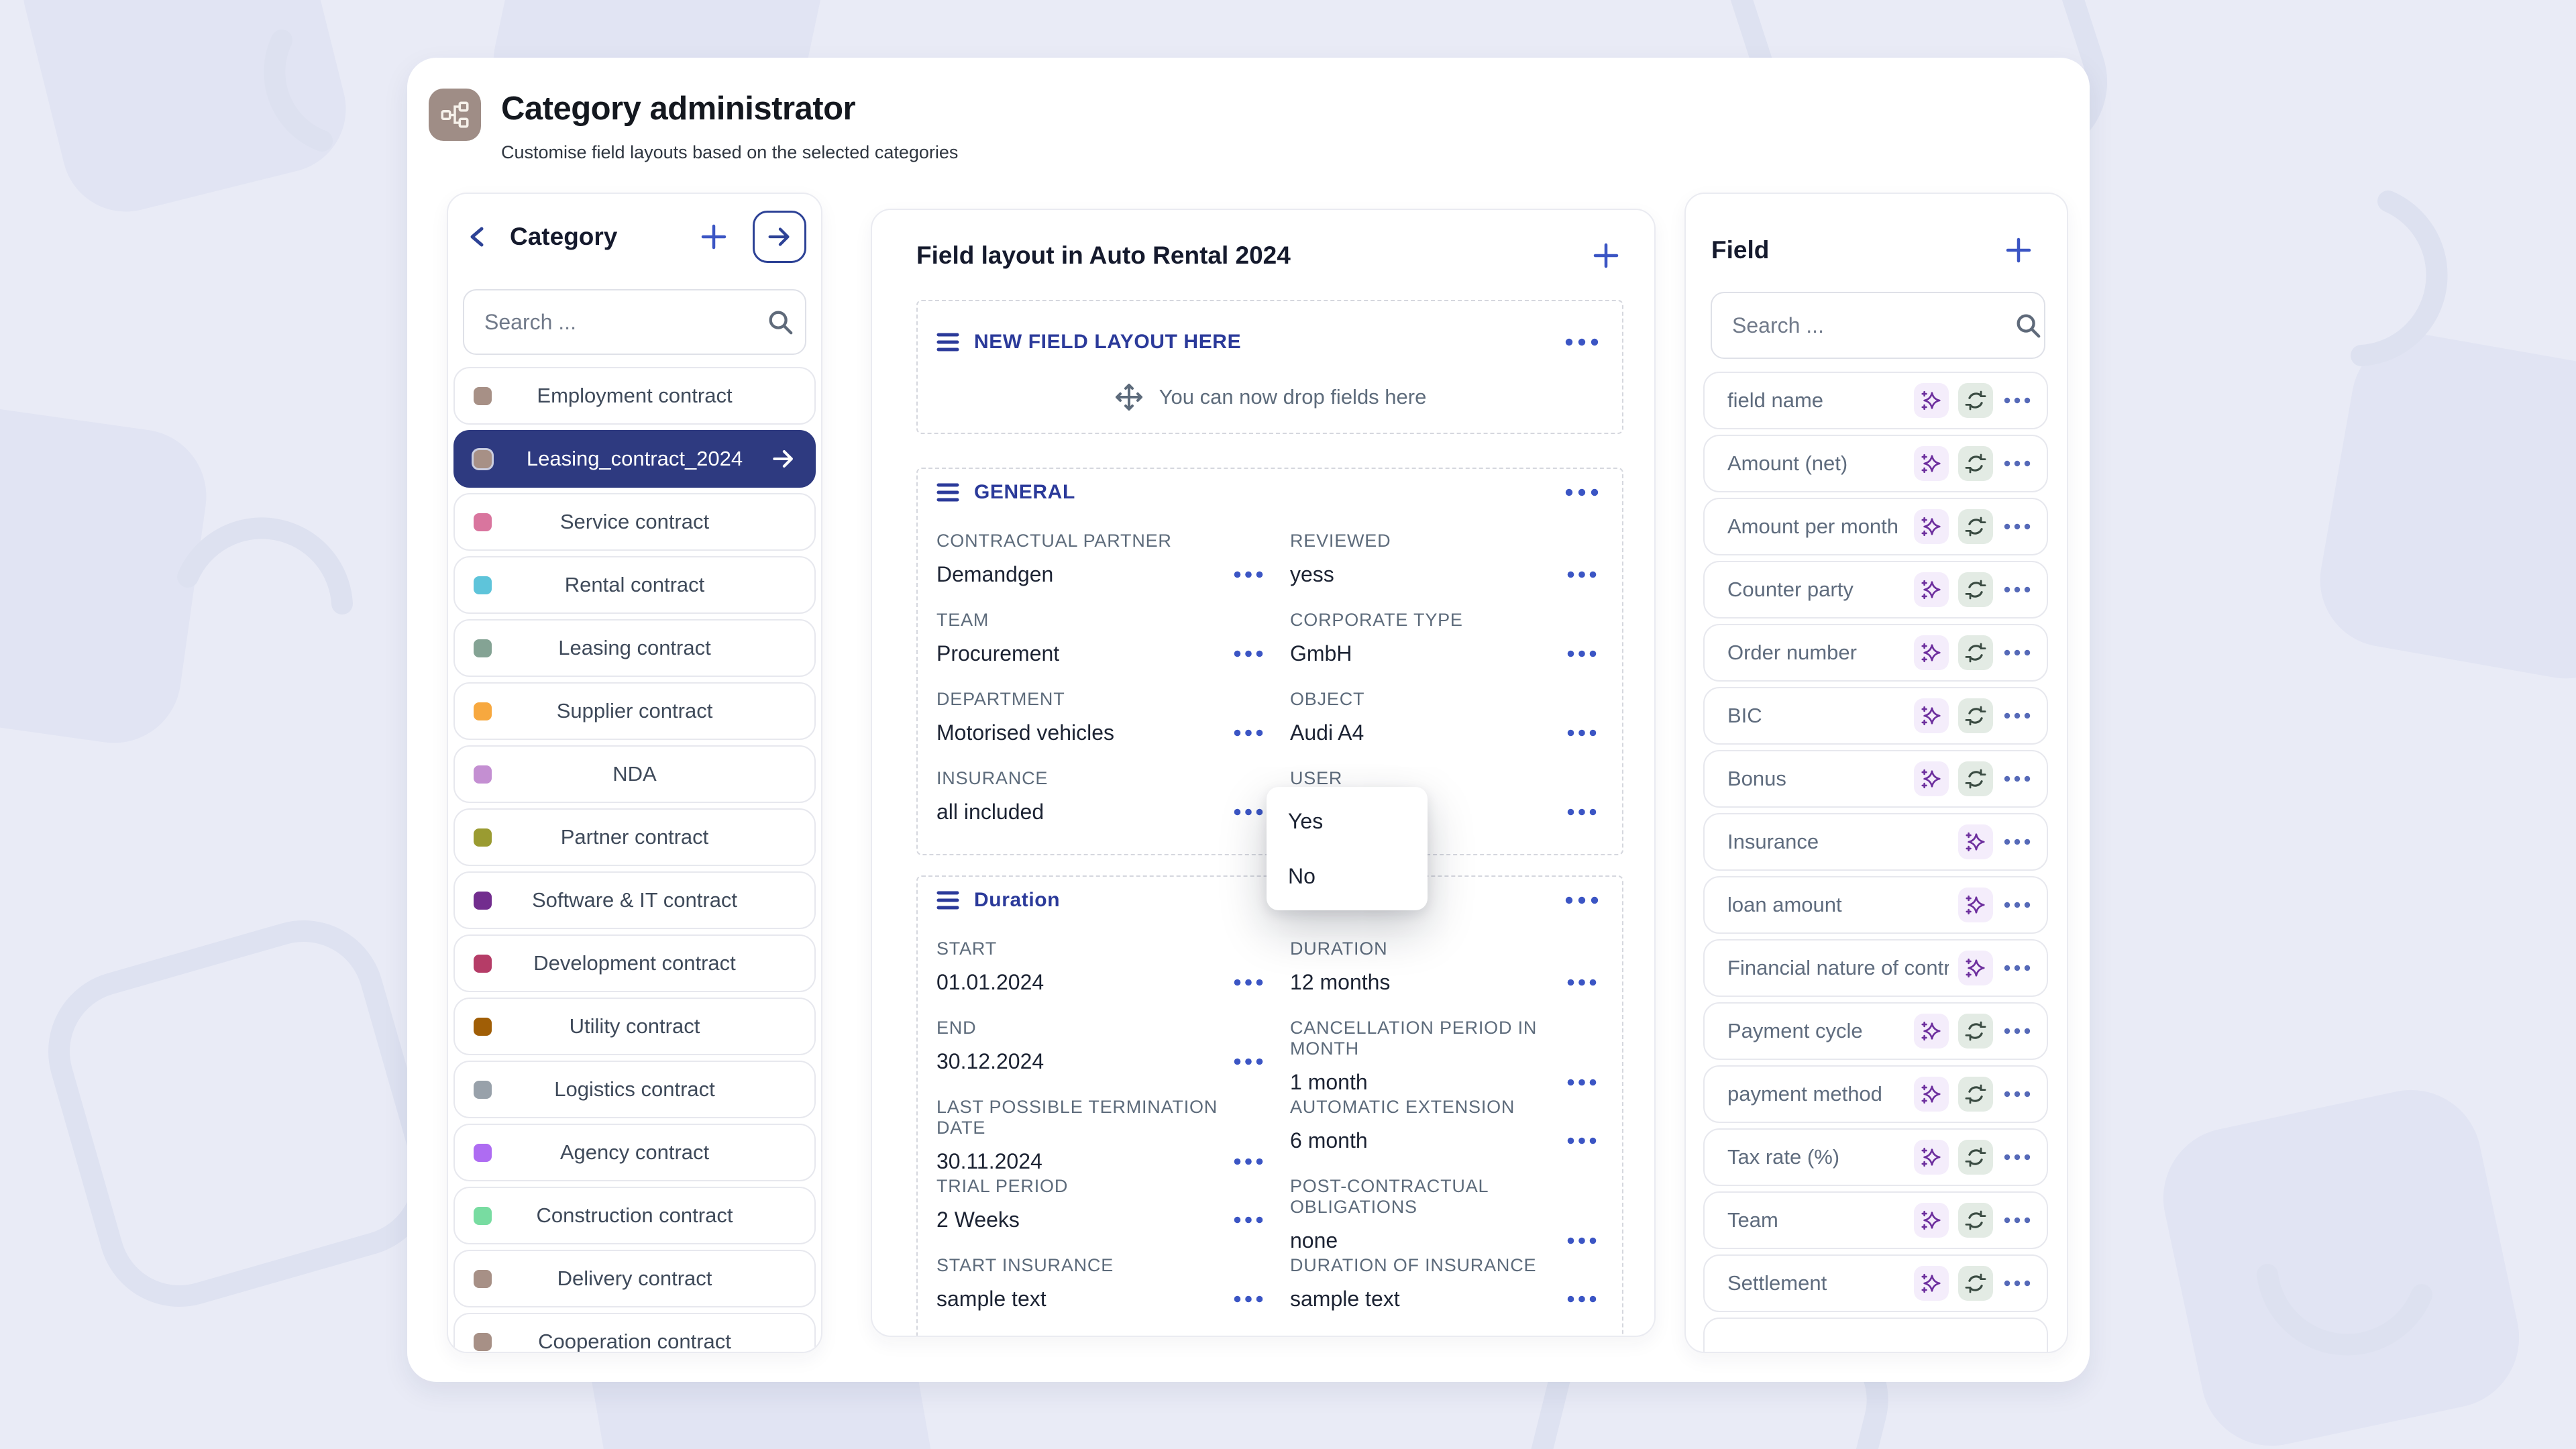 The image size is (2576, 1449). Describe the element at coordinates (1875, 1335) in the screenshot. I see `field-list-item-partial` at that location.